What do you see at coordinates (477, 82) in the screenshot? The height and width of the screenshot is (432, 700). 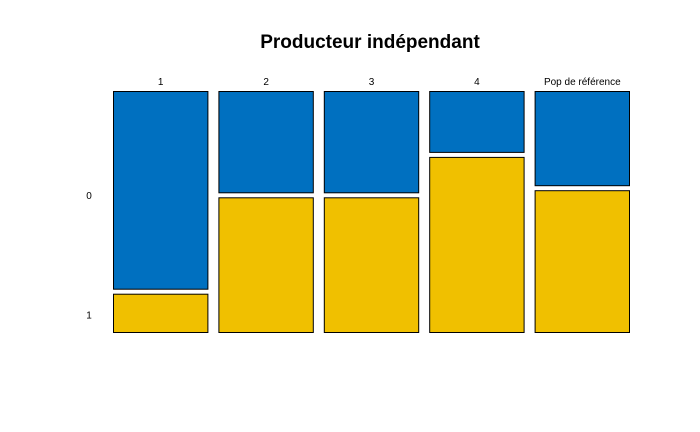 I see `column-label-4: 4` at bounding box center [477, 82].